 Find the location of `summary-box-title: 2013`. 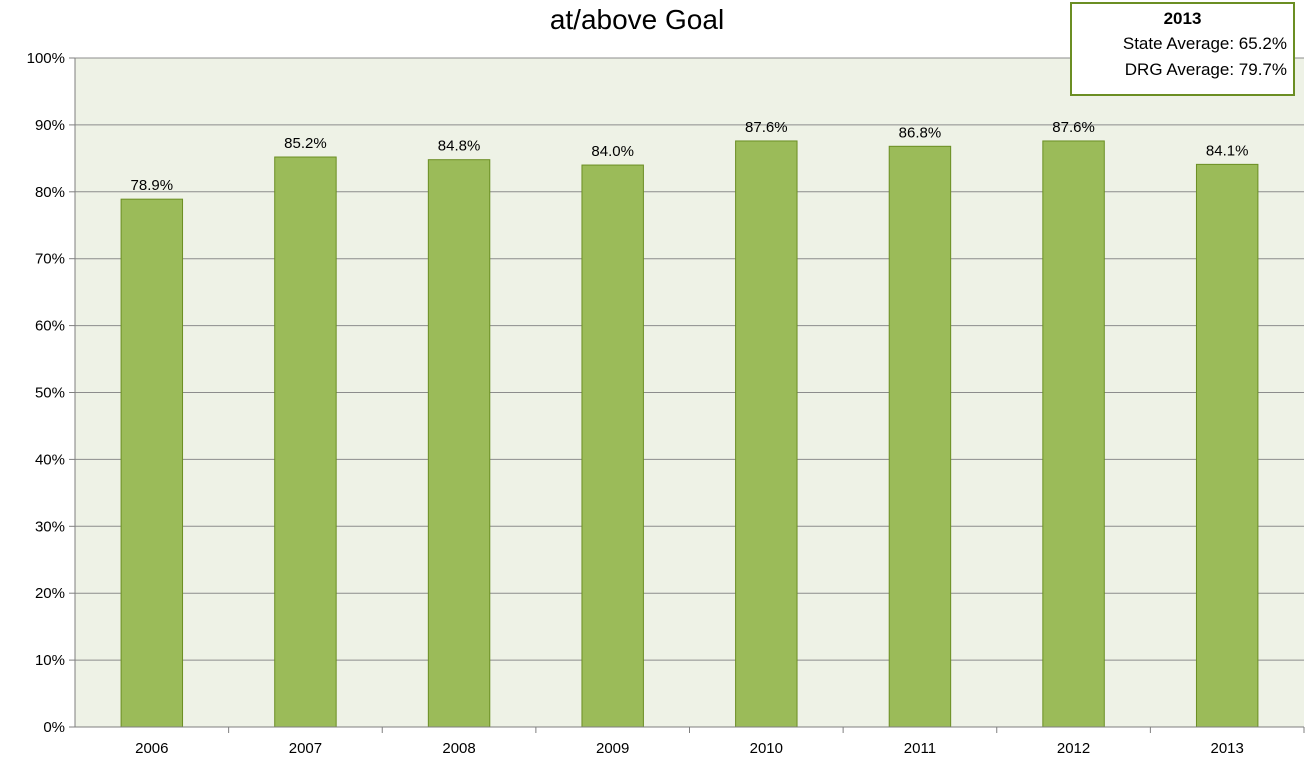

summary-box-title: 2013 is located at coordinates (1182, 18).